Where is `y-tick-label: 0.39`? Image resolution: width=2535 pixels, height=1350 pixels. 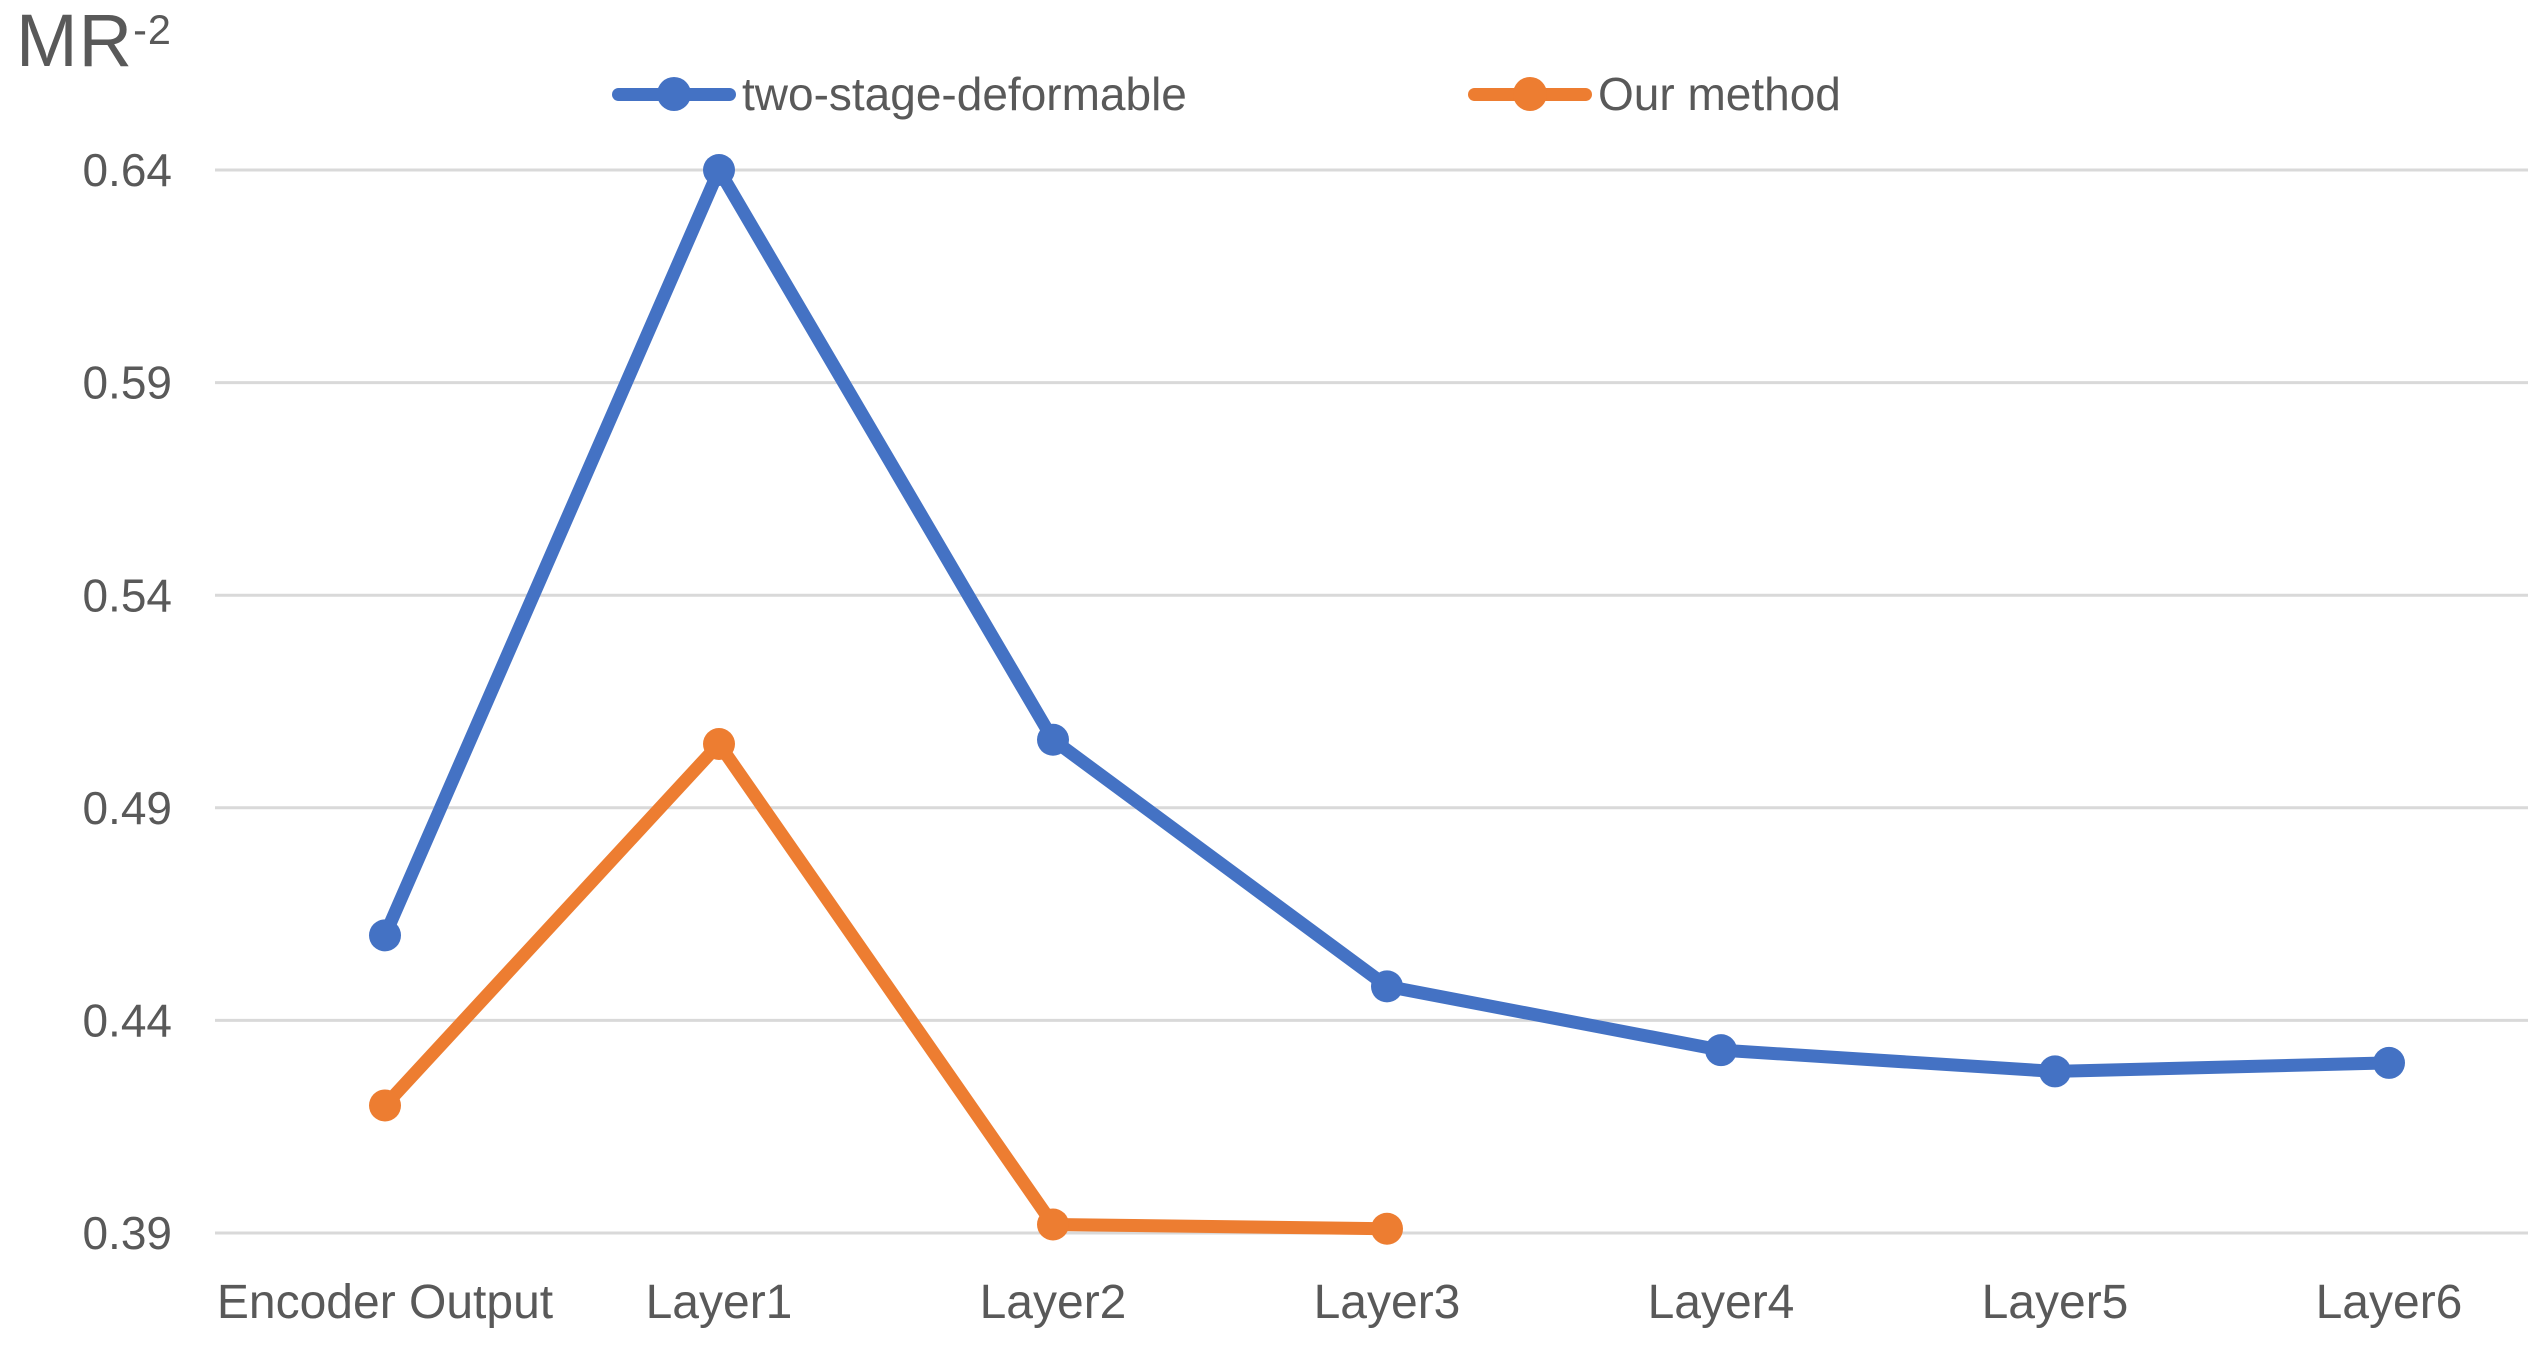 y-tick-label: 0.39 is located at coordinates (127, 1233).